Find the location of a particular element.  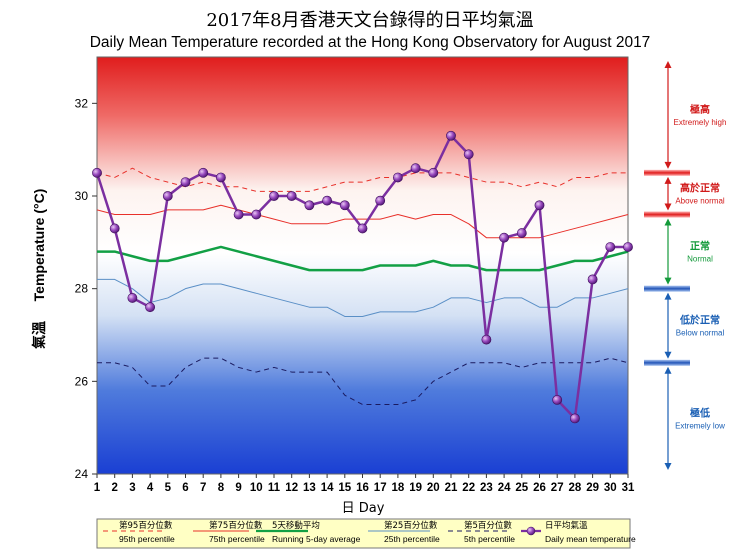

y-tick-label: 28 is located at coordinates (82, 289).